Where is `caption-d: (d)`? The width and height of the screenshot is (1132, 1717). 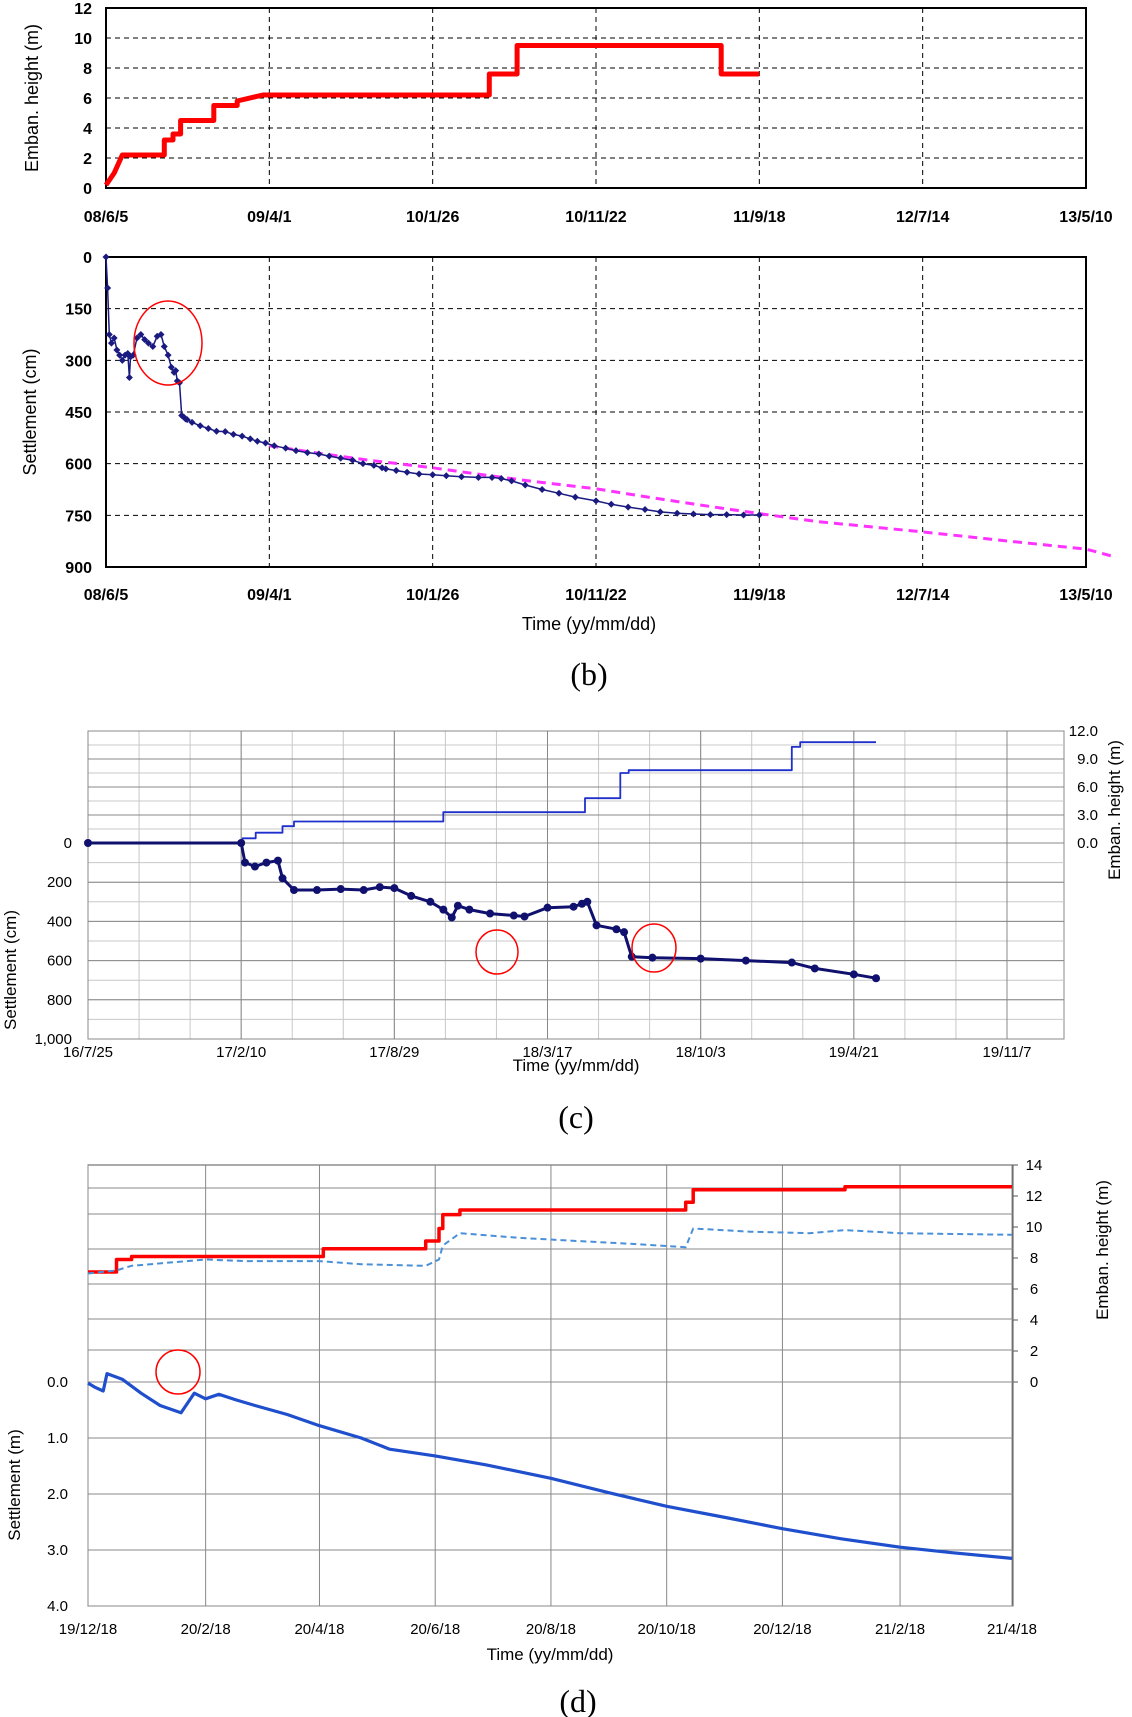
caption-d: (d) is located at coordinates (577, 1700).